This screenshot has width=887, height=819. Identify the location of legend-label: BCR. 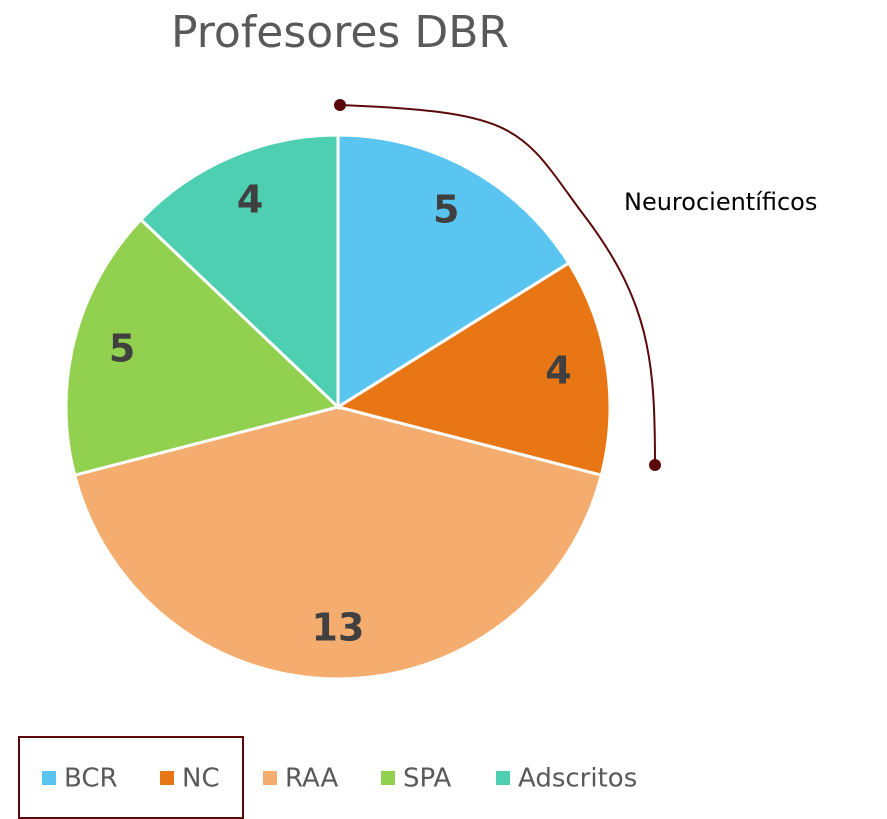
(91, 779).